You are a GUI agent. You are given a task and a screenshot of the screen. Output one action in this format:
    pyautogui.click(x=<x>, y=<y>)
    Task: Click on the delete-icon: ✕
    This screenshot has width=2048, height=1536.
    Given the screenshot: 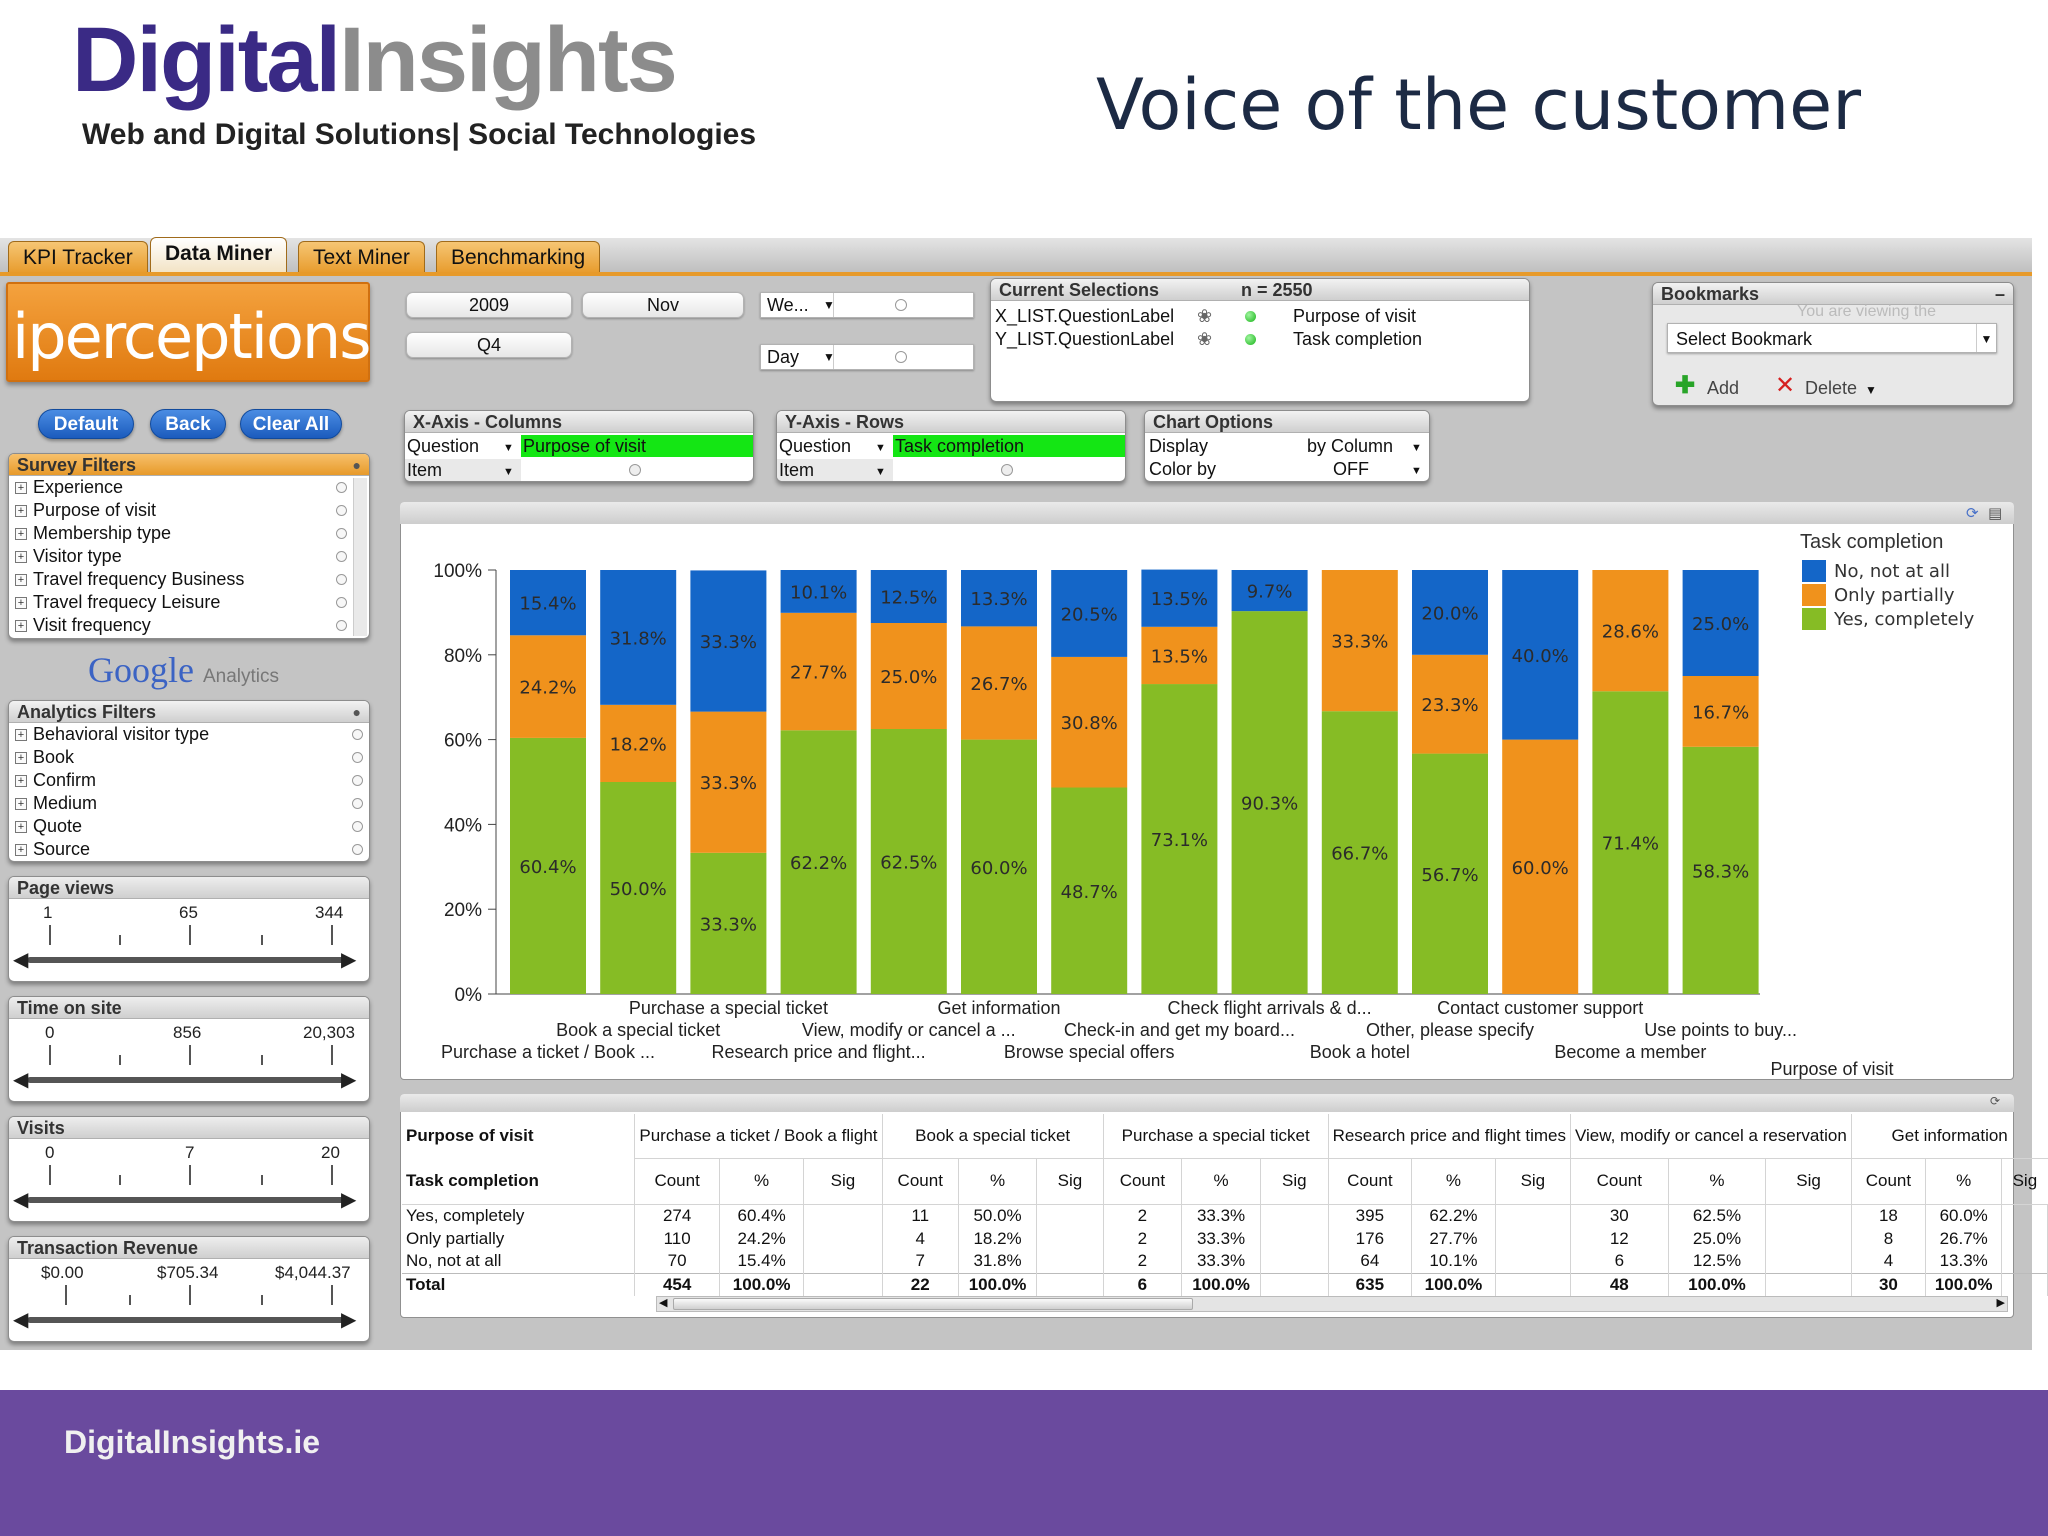 What is the action you would take?
    pyautogui.click(x=1785, y=385)
    